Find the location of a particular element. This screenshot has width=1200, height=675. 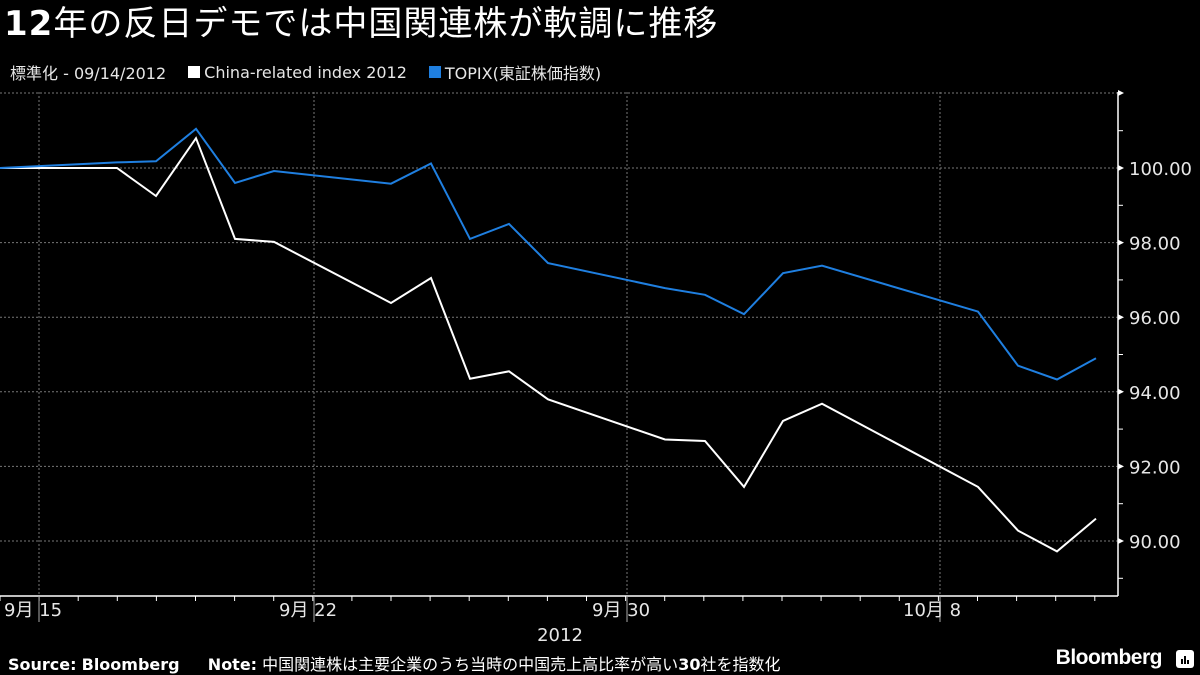

legend-label: China-related index 2012 is located at coordinates (305, 72).